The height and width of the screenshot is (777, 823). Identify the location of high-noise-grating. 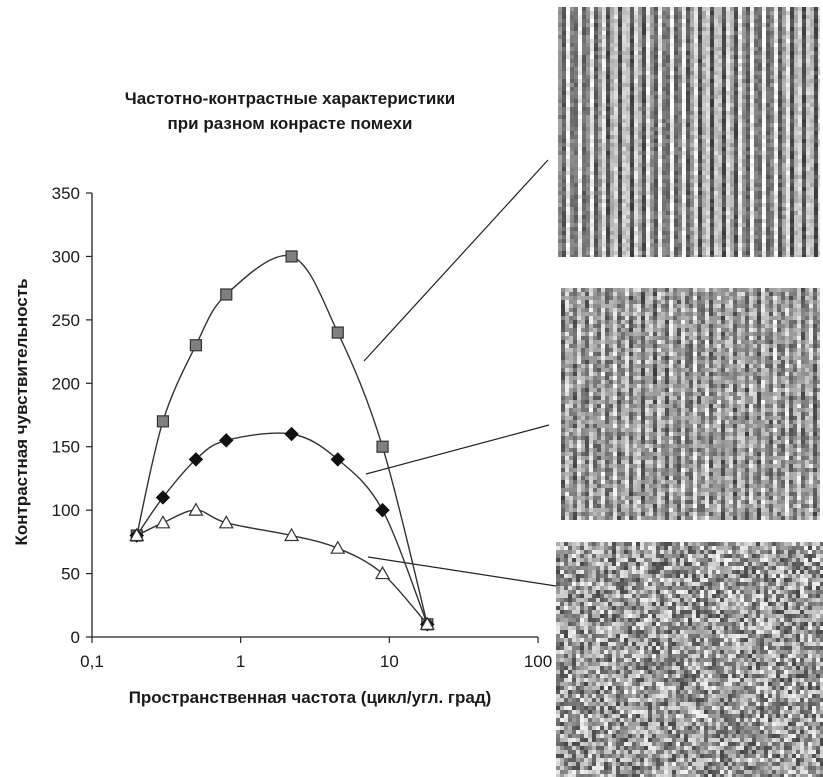
(689, 659).